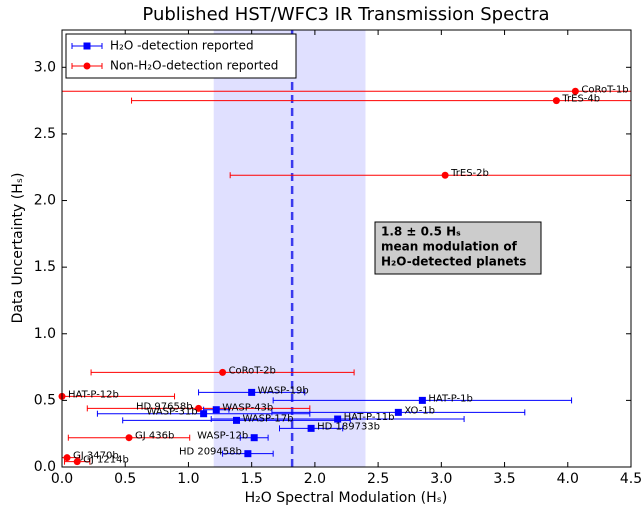 Image resolution: width=644 pixels, height=512 pixels. What do you see at coordinates (453, 262) in the screenshot?
I see `annotation-text: H₂O-detected planets` at bounding box center [453, 262].